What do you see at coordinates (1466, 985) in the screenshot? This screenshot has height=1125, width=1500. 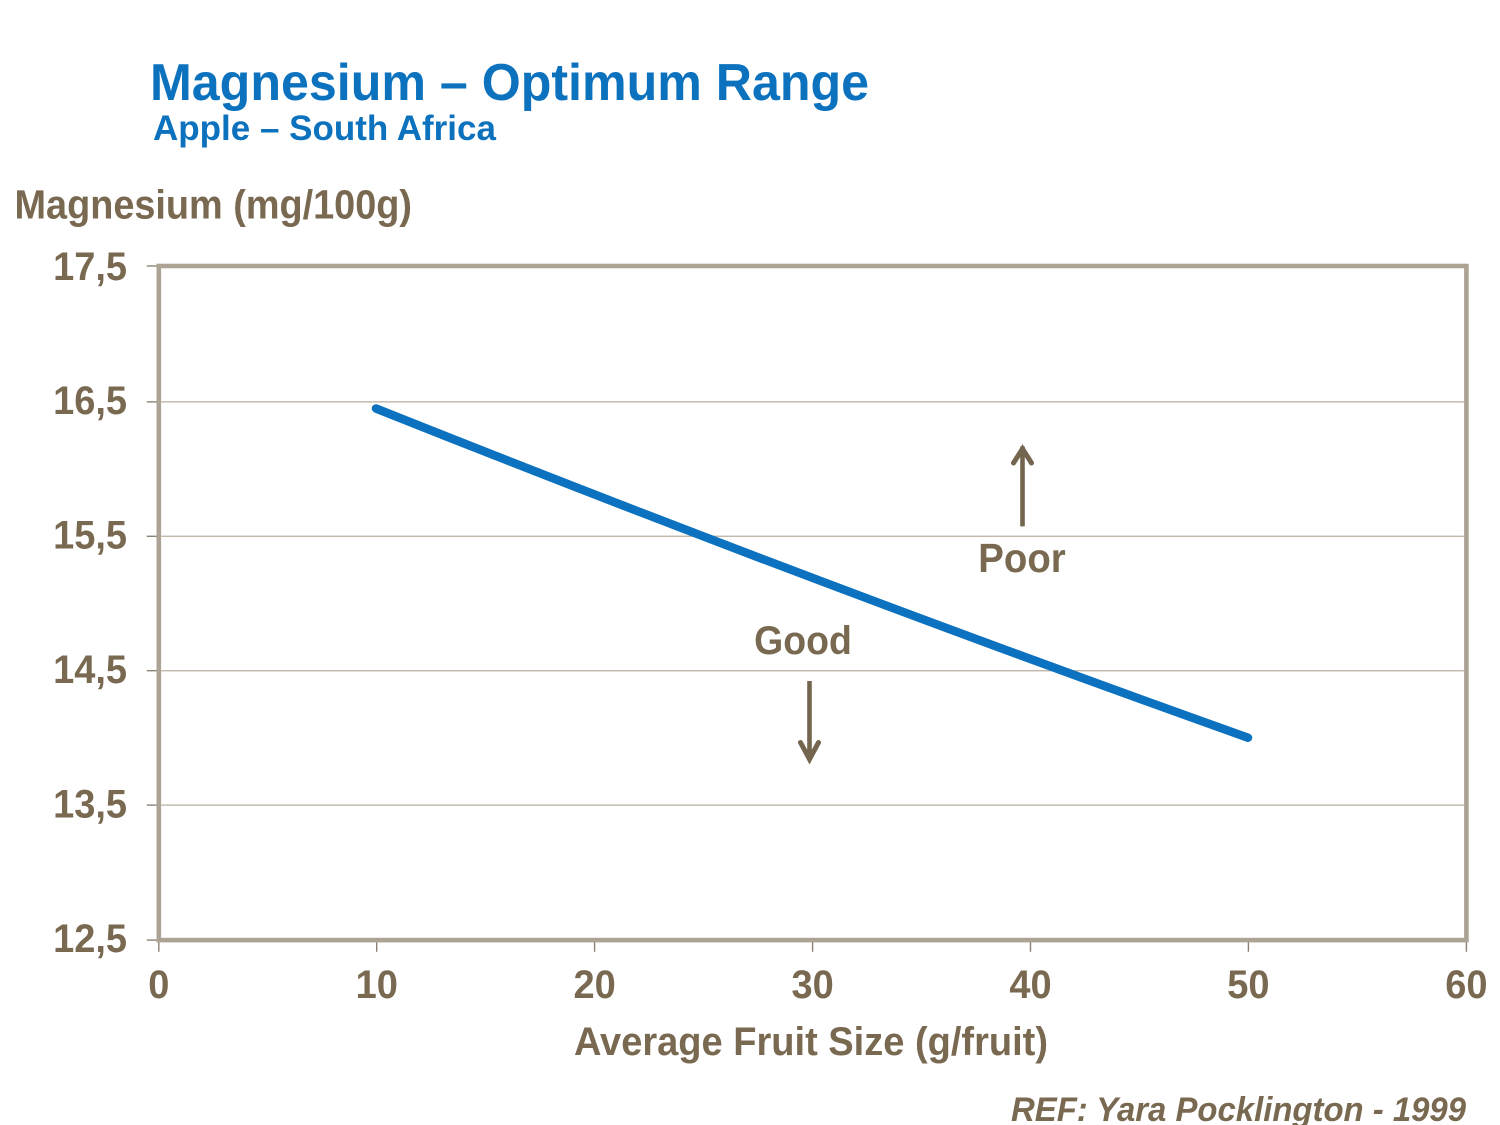 I see `svg-text: 60` at bounding box center [1466, 985].